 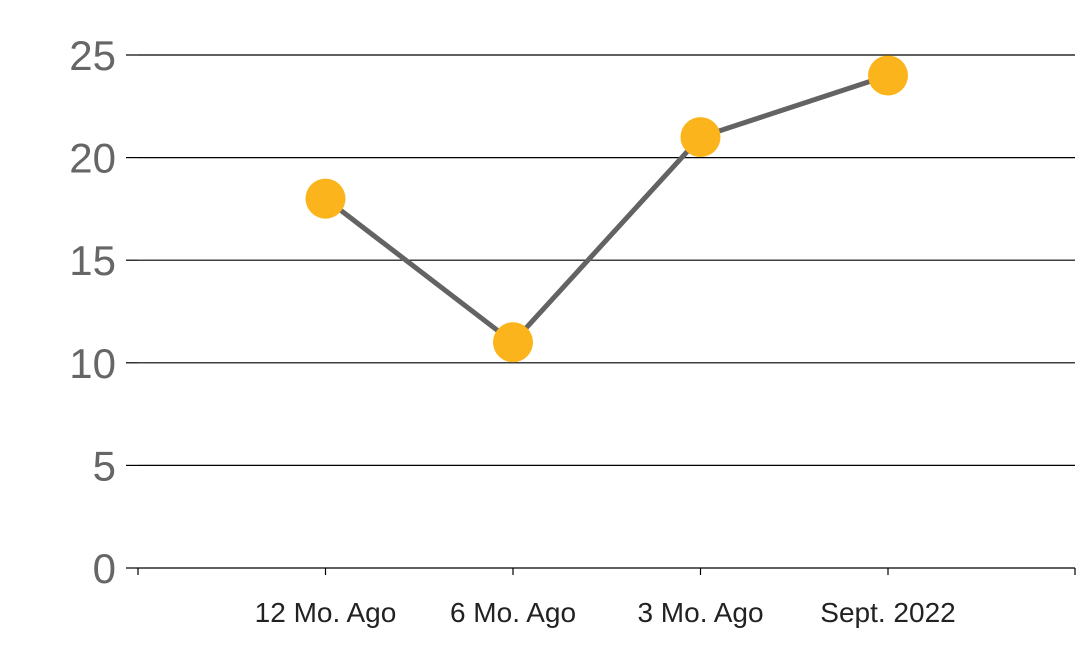 What do you see at coordinates (605, 612) in the screenshot?
I see `x-axis-ticks: 12 Mo. Ago 6 Mo. Ago 3 Mo. Ago Sept. 2022` at bounding box center [605, 612].